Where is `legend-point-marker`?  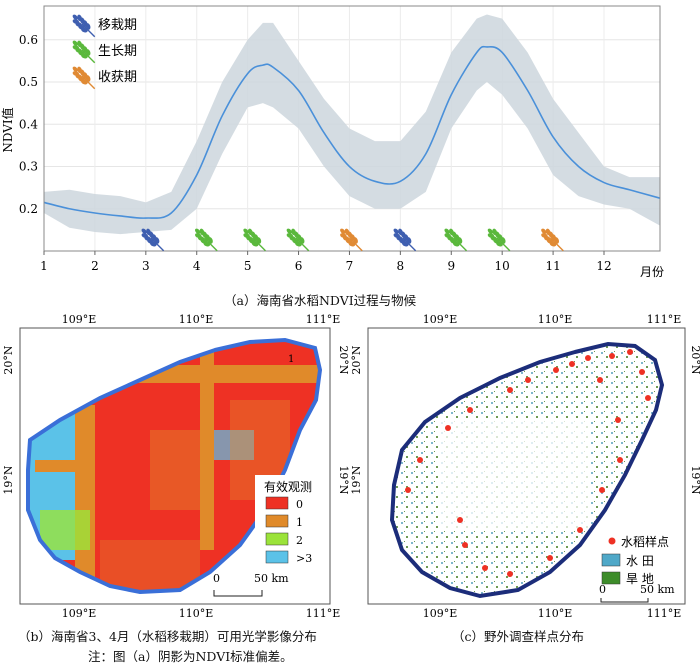
legend-point-marker is located at coordinates (612, 541).